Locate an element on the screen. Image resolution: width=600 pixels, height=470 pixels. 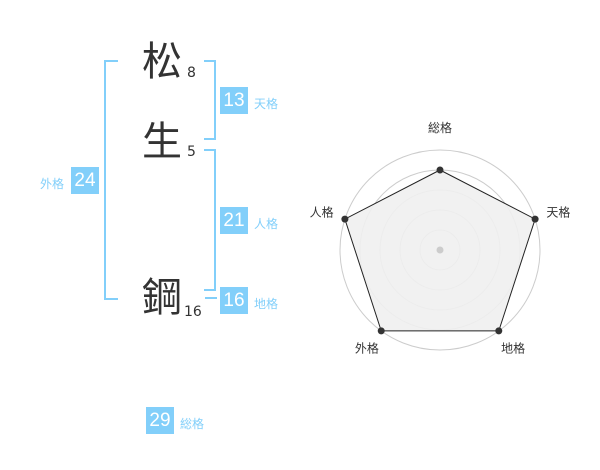
gaikaku-bracket is located at coordinates (111, 180).